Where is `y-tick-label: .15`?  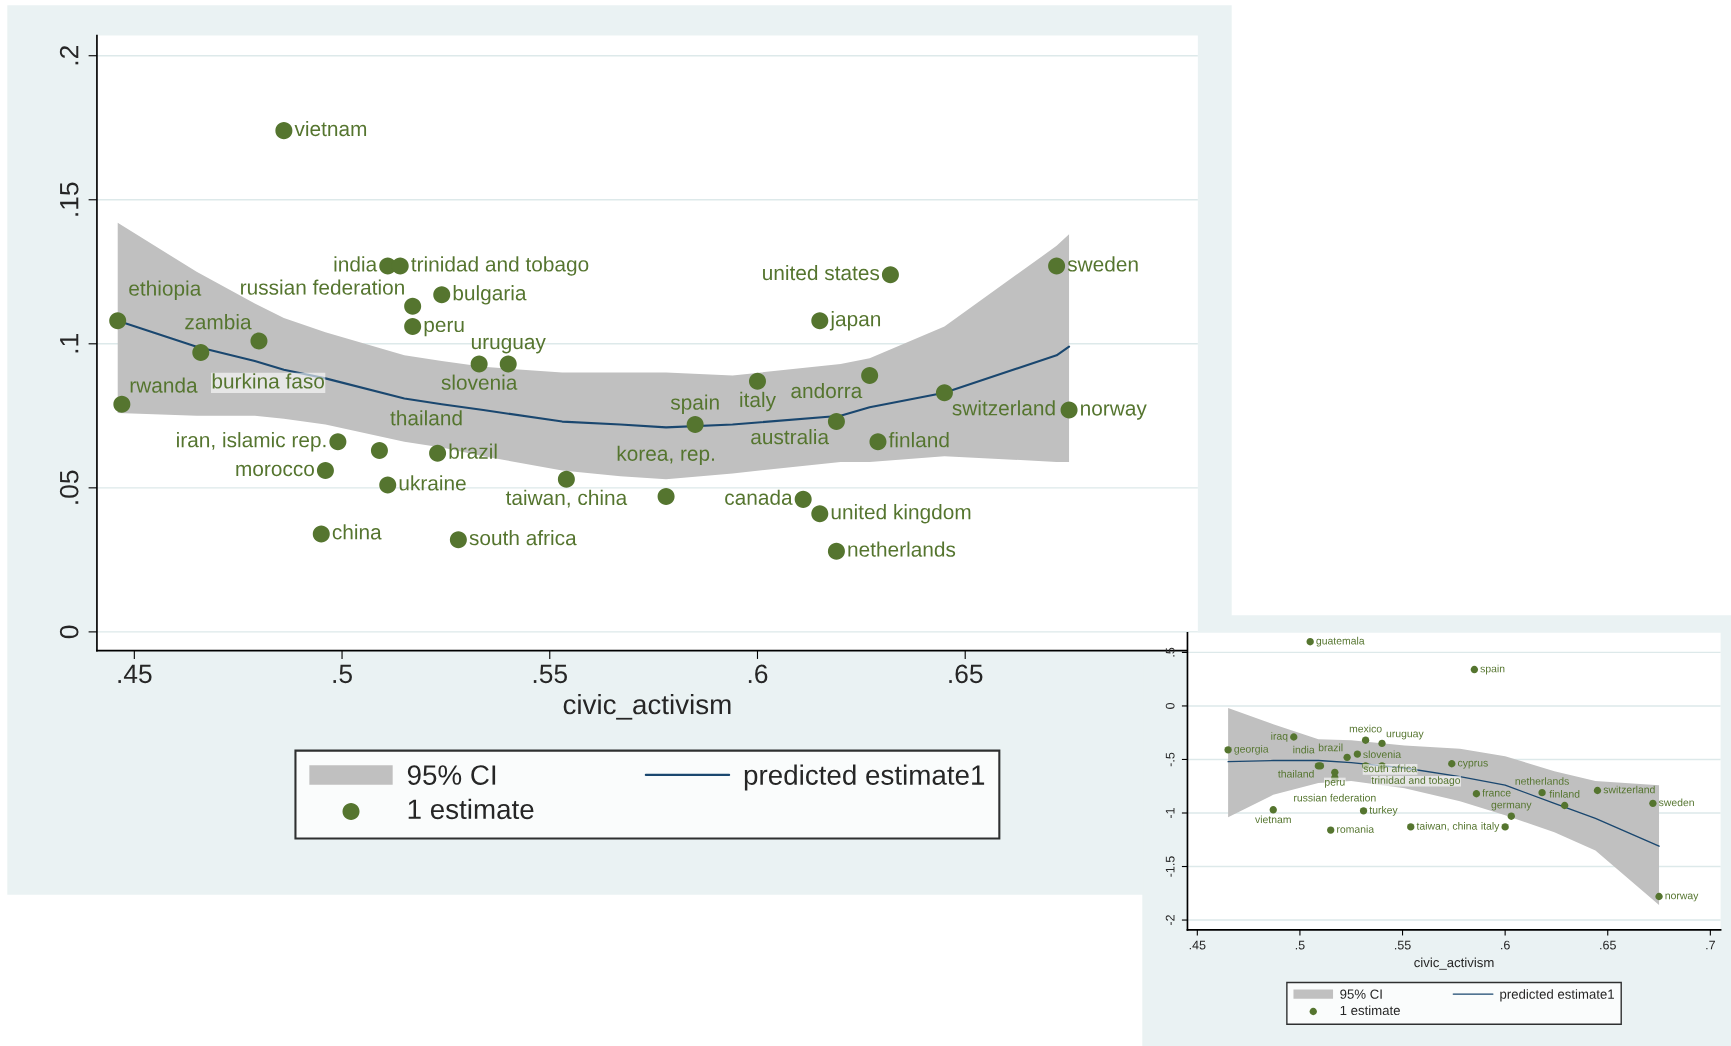 y-tick-label: .15 is located at coordinates (69, 199).